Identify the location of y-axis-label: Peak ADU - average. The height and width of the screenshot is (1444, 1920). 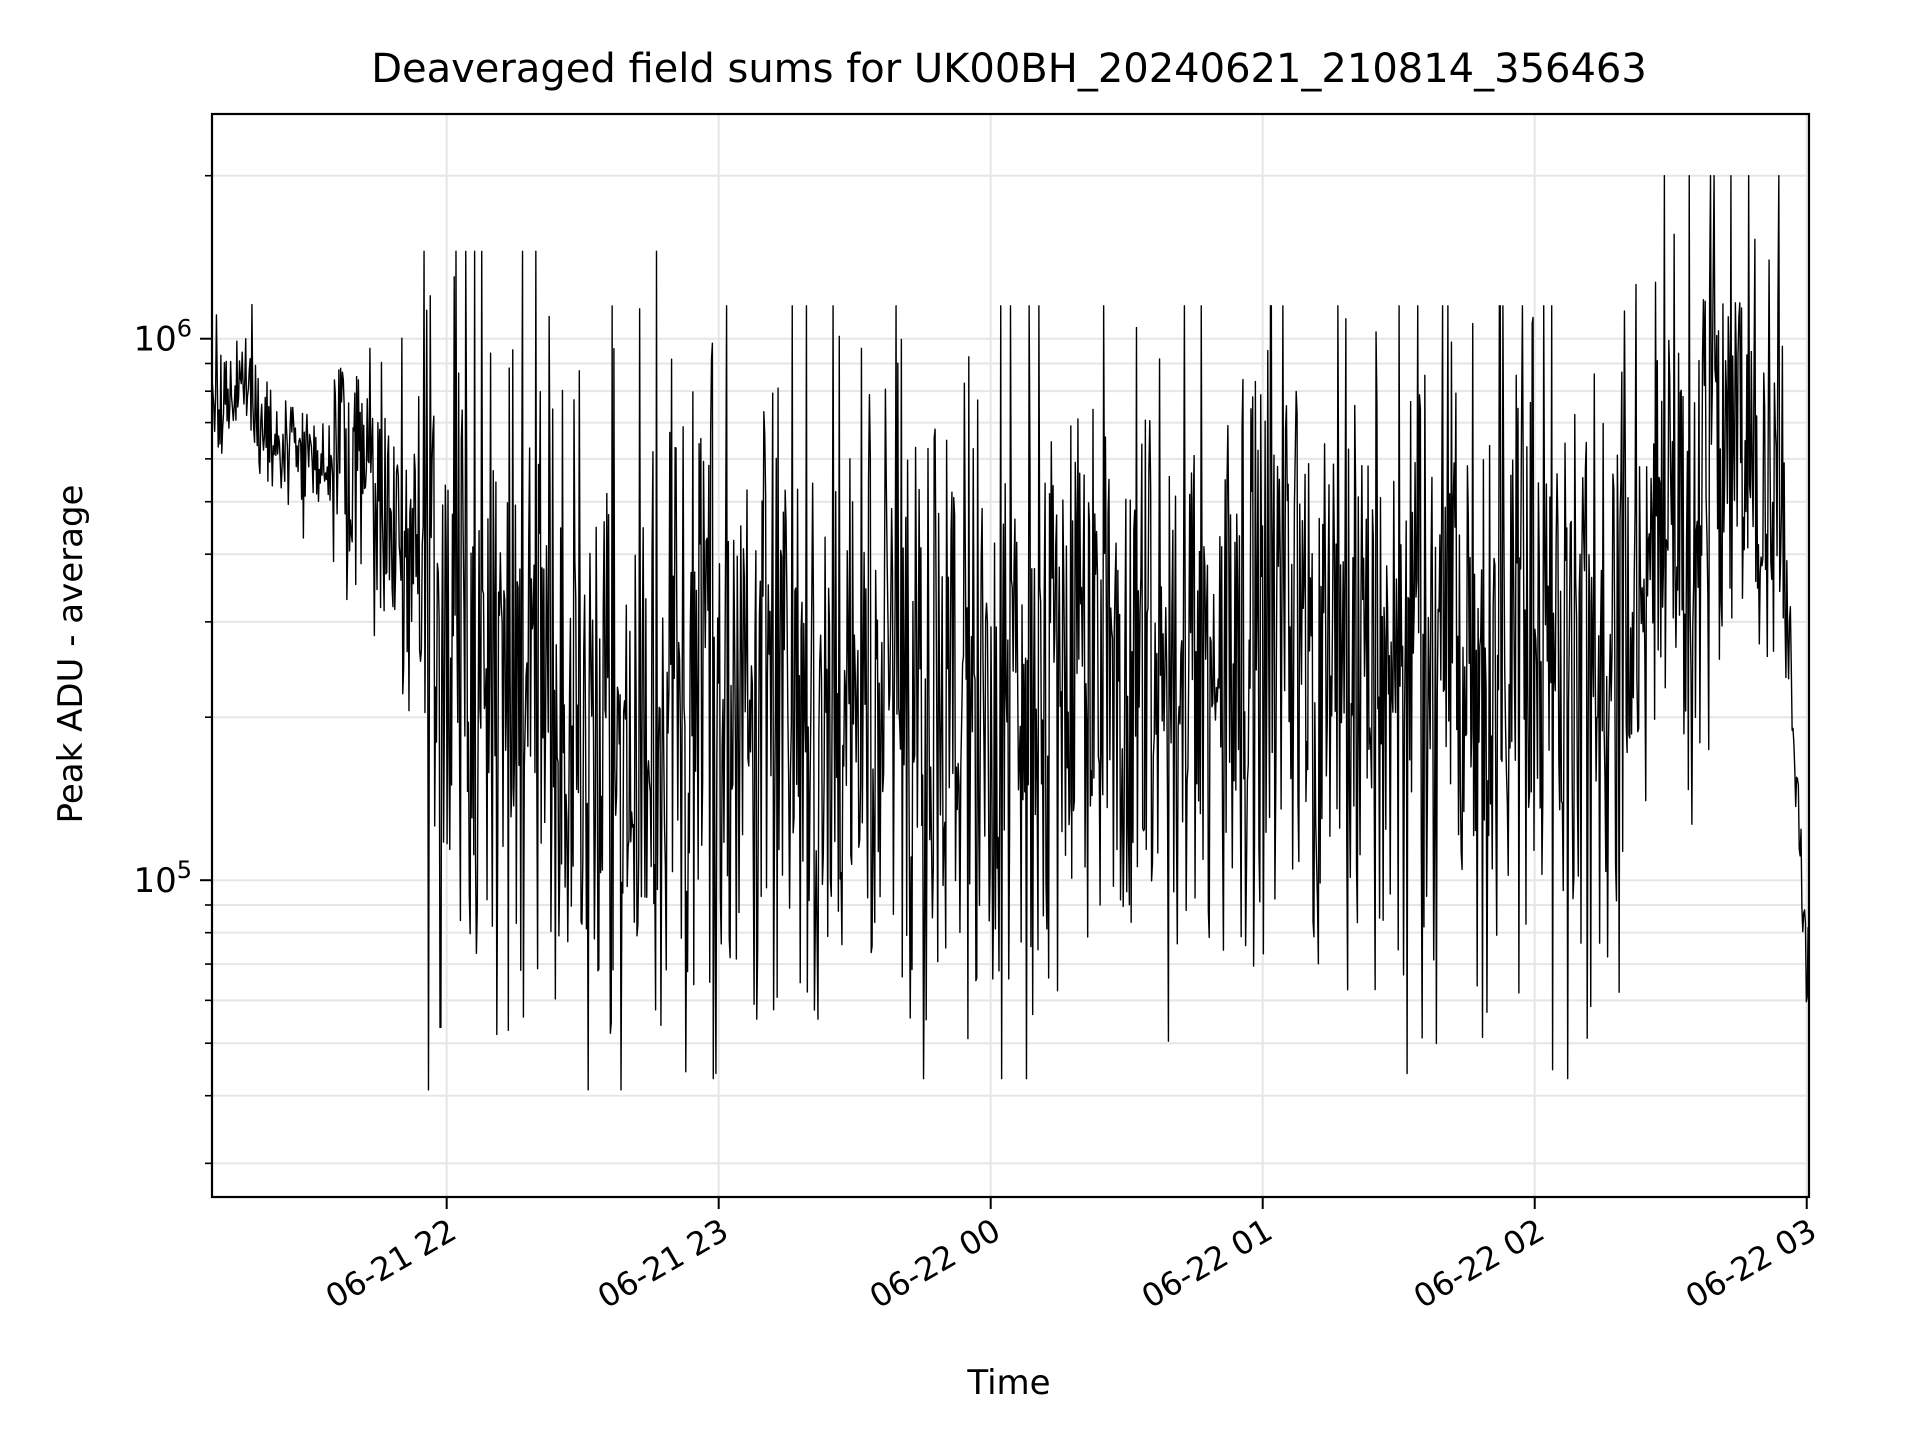
(71, 654).